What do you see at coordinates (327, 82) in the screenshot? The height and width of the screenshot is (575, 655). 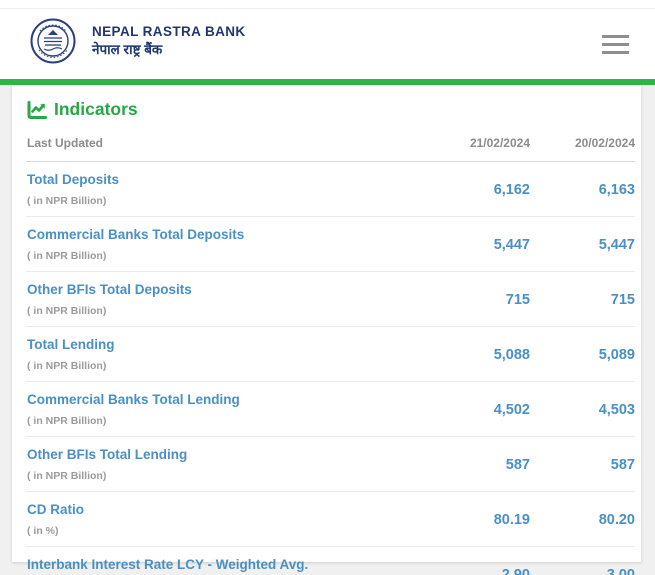 I see `header-accent-bar` at bounding box center [327, 82].